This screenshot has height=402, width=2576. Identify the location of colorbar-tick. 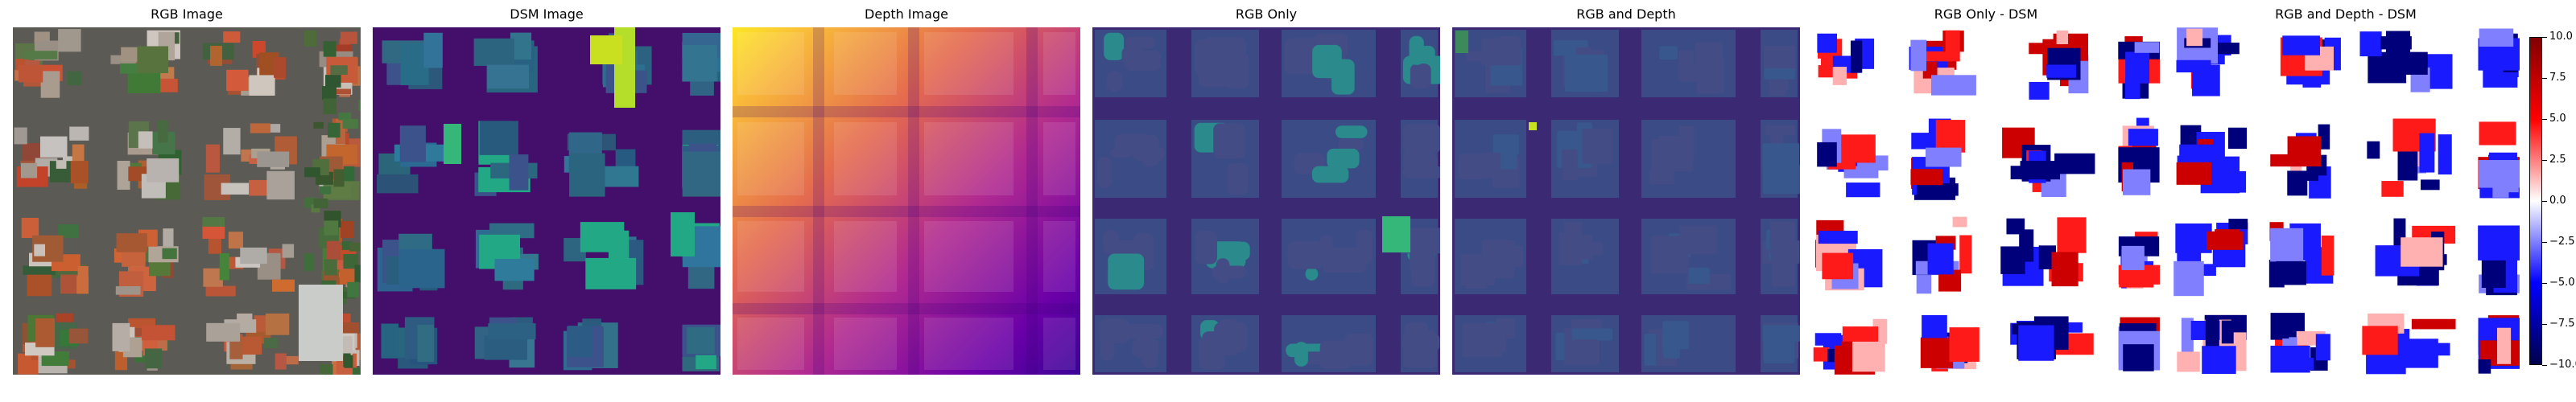
(2544, 37).